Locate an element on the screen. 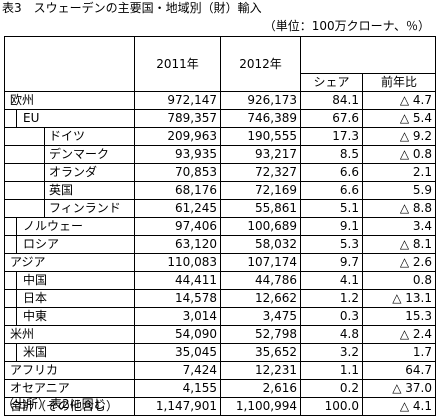 This screenshot has width=438, height=416. value-yoy: △ 9.2 is located at coordinates (399, 136).